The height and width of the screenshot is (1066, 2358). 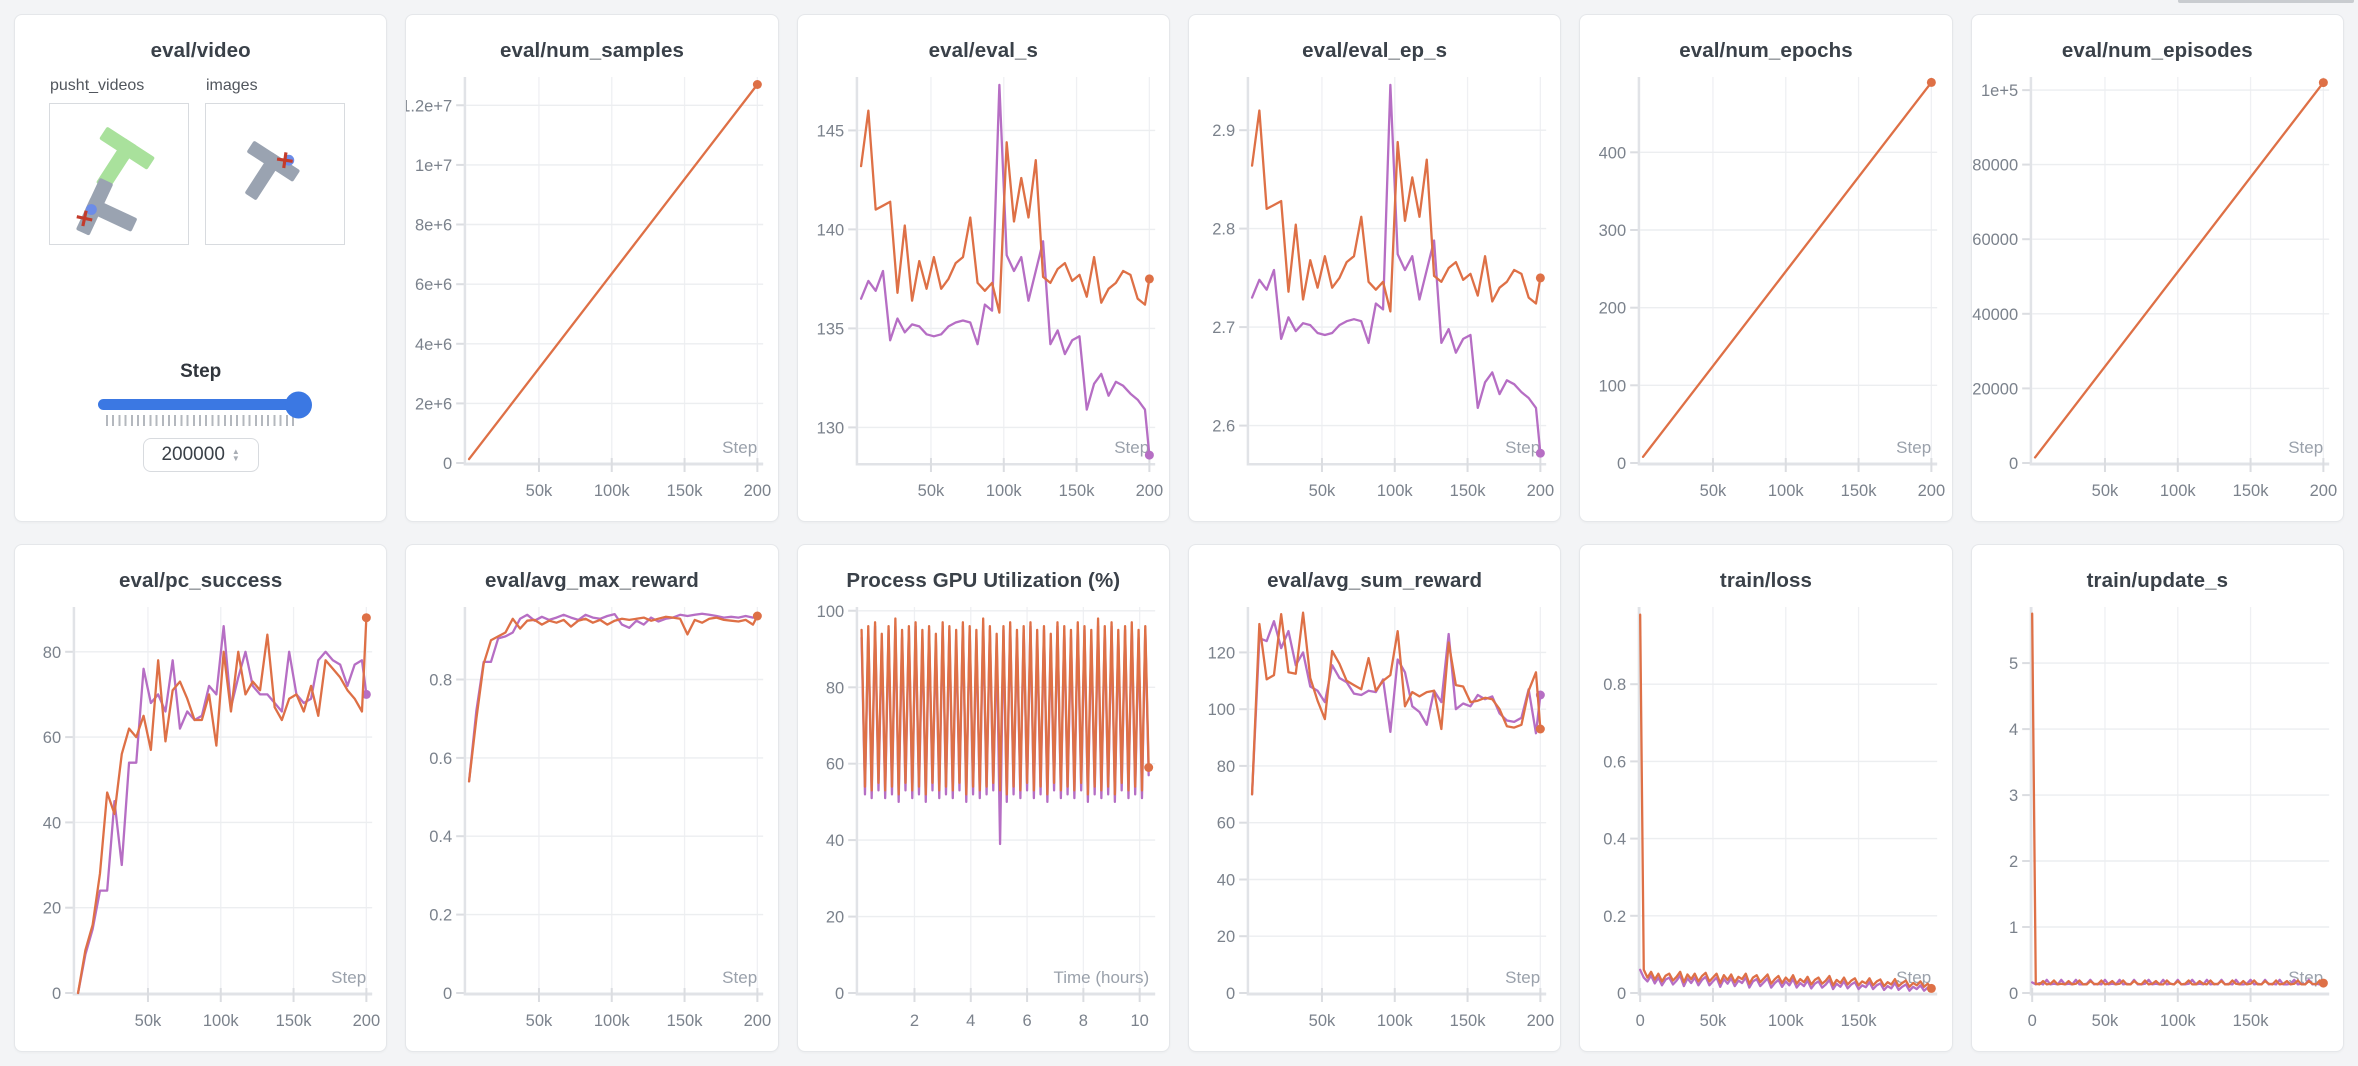 What do you see at coordinates (84, 218) in the screenshot?
I see `target-cross-icon` at bounding box center [84, 218].